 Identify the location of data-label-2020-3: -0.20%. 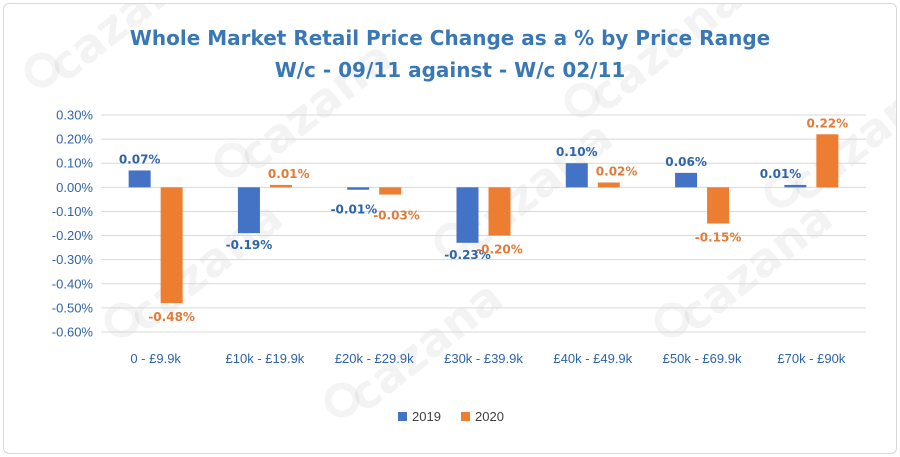
(499, 250).